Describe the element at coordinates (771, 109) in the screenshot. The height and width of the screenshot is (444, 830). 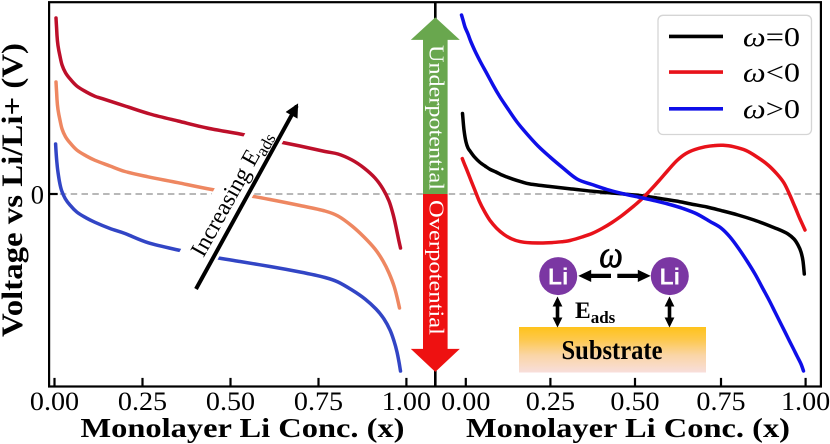
I see `svg-text:ω>0: ω >0` at that location.